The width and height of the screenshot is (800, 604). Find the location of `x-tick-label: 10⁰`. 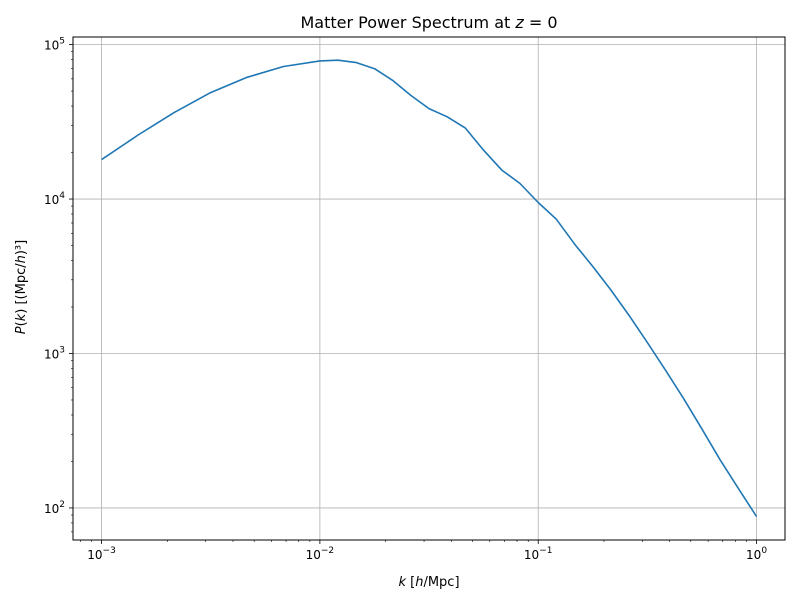

x-tick-label: 10⁰ is located at coordinates (756, 554).